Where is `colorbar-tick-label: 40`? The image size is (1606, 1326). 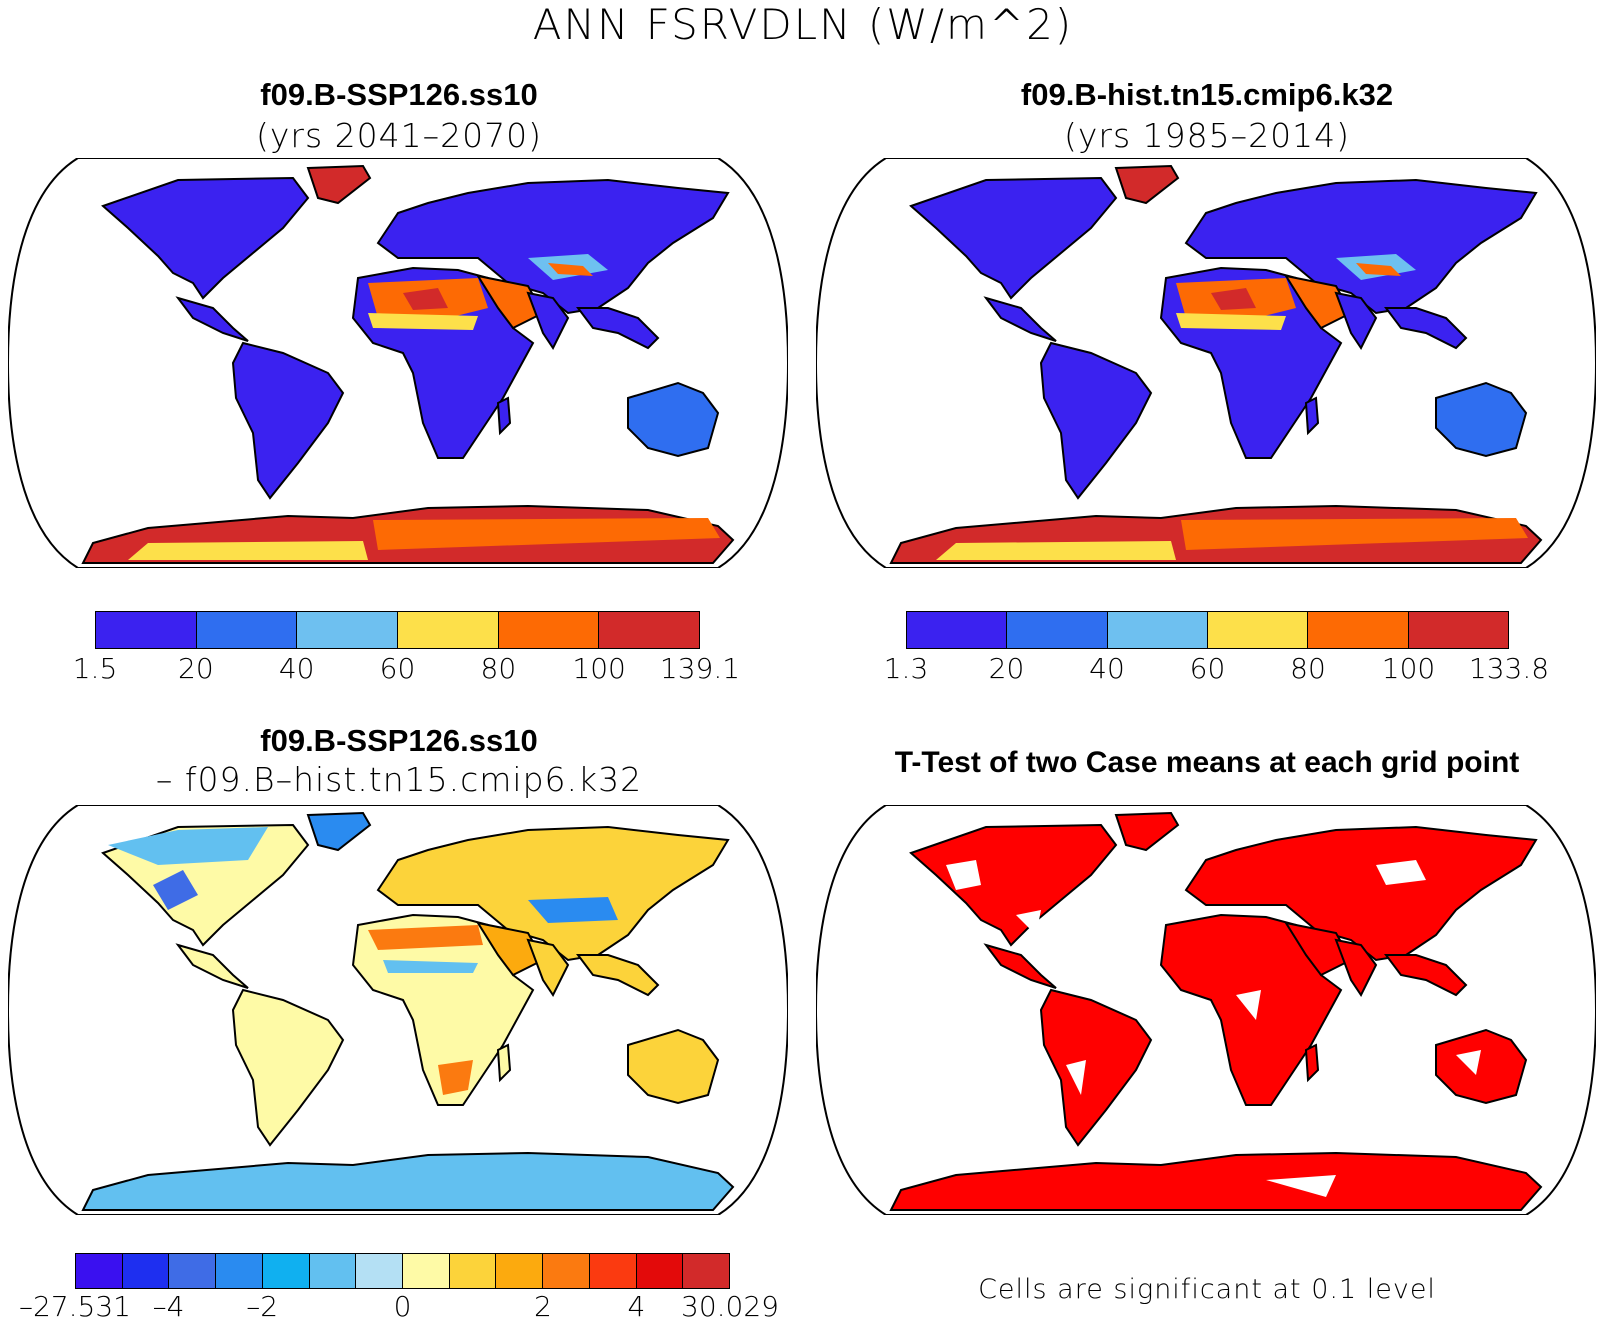
colorbar-tick-label: 40 is located at coordinates (1107, 668).